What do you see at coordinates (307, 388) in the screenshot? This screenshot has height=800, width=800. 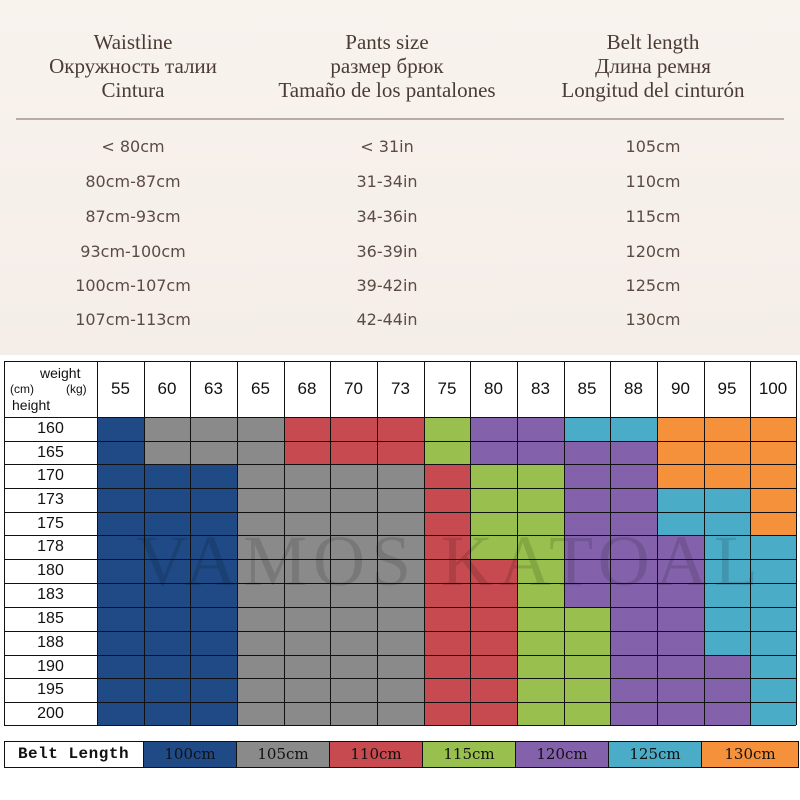 I see `weight-header: 68` at bounding box center [307, 388].